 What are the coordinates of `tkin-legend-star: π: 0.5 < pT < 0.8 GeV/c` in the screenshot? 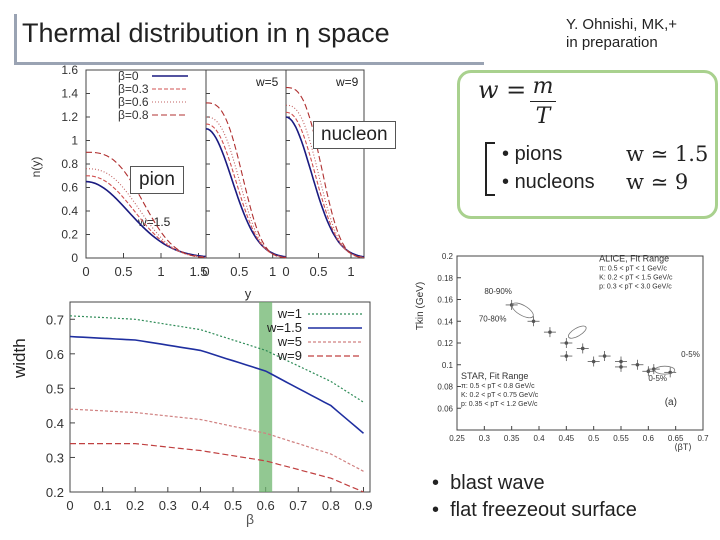 It's located at (498, 386).